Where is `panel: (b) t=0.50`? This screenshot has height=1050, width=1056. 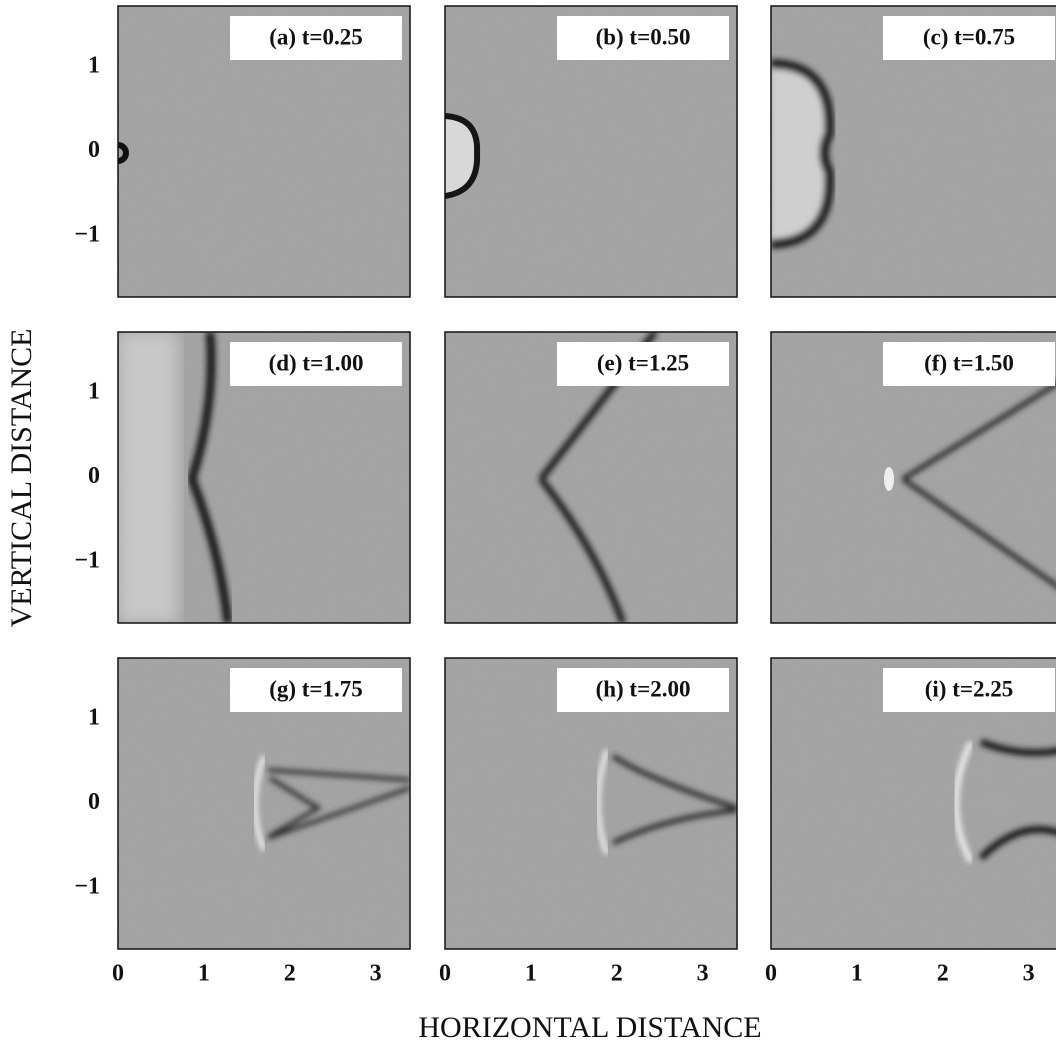 panel: (b) t=0.50 is located at coordinates (591, 151).